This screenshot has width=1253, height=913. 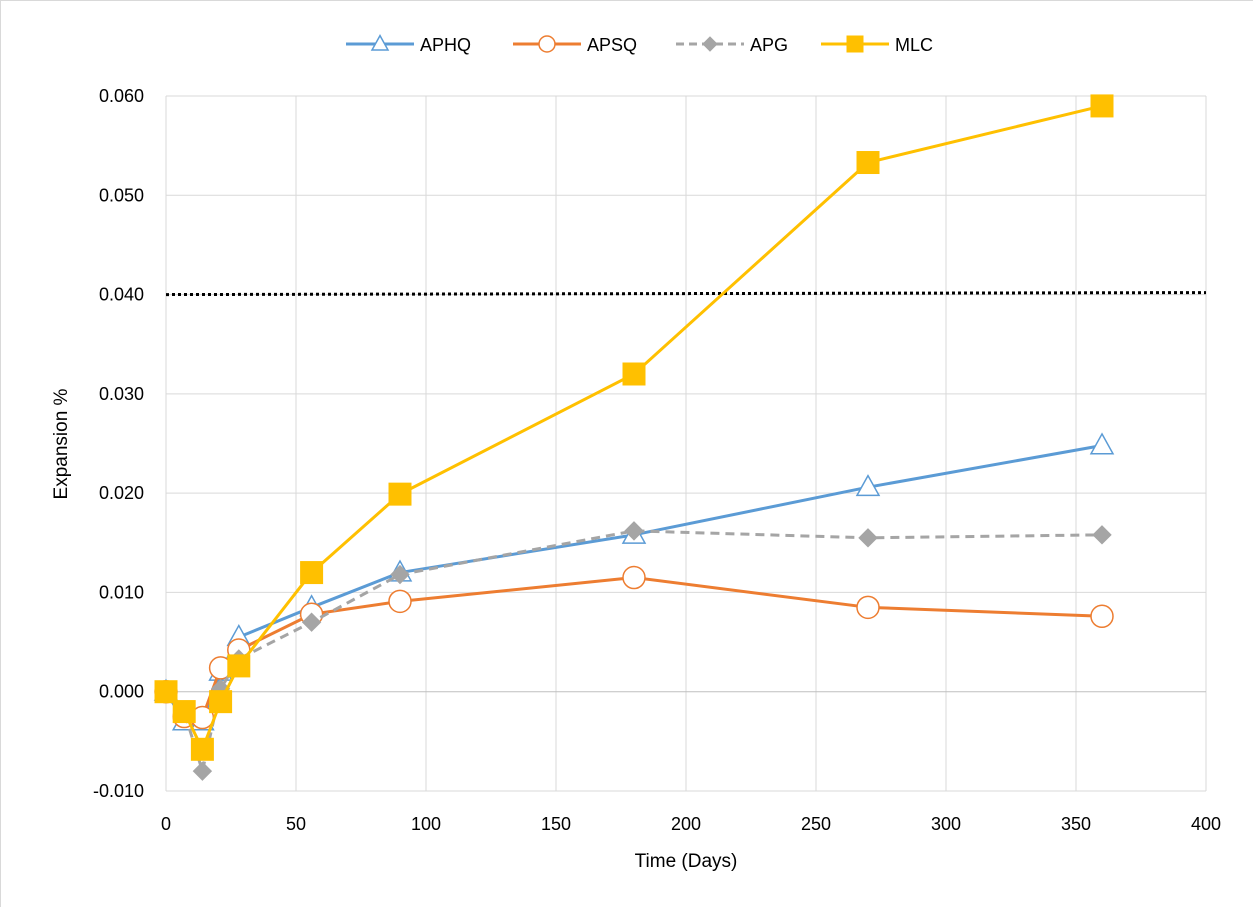 What do you see at coordinates (166, 824) in the screenshot?
I see `x-tick-label: 0` at bounding box center [166, 824].